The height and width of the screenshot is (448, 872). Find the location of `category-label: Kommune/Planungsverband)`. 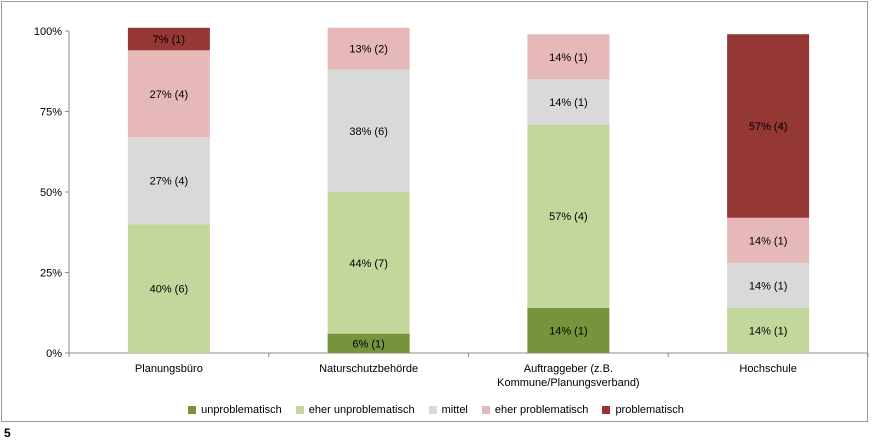

category-label: Kommune/Planungsverband) is located at coordinates (568, 383).